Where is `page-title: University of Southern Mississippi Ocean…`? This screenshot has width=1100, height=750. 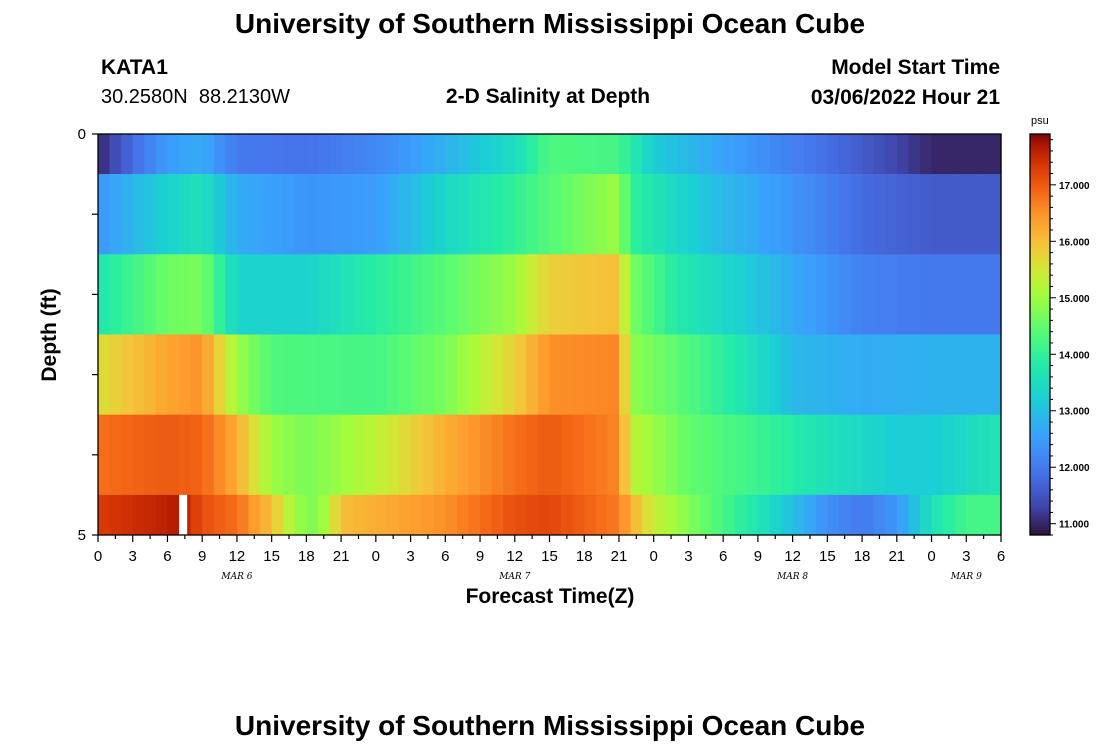
page-title: University of Southern Mississippi Ocean… is located at coordinates (550, 23).